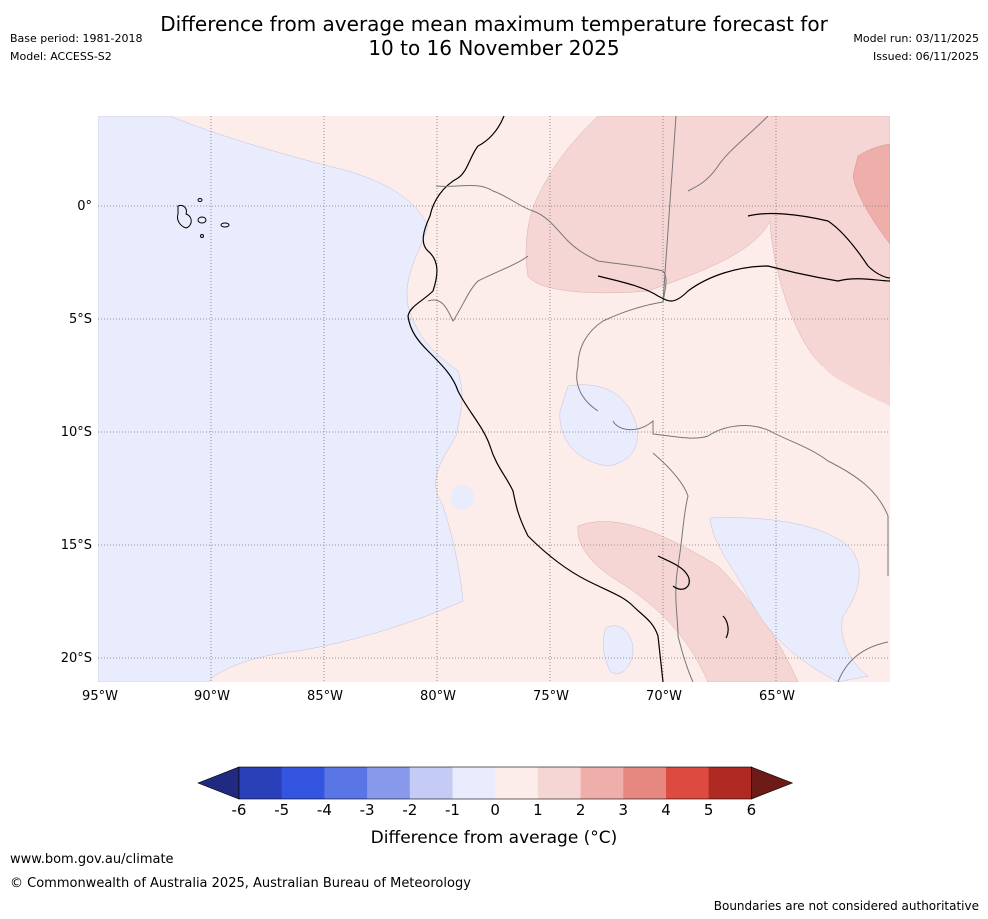 This screenshot has height=919, width=988. I want to click on colorbar-tick-label: -5, so click(282, 810).